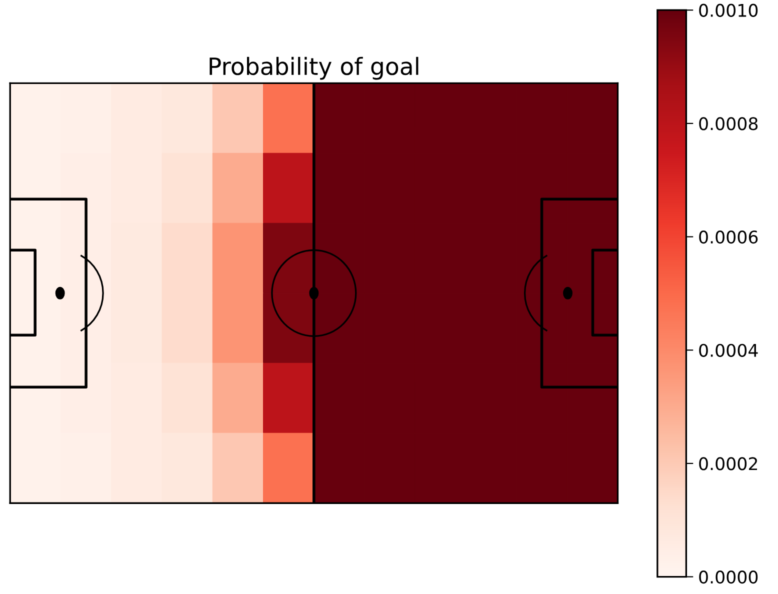 The width and height of the screenshot is (778, 594). I want to click on chart-title: Probability of goal, so click(314, 68).